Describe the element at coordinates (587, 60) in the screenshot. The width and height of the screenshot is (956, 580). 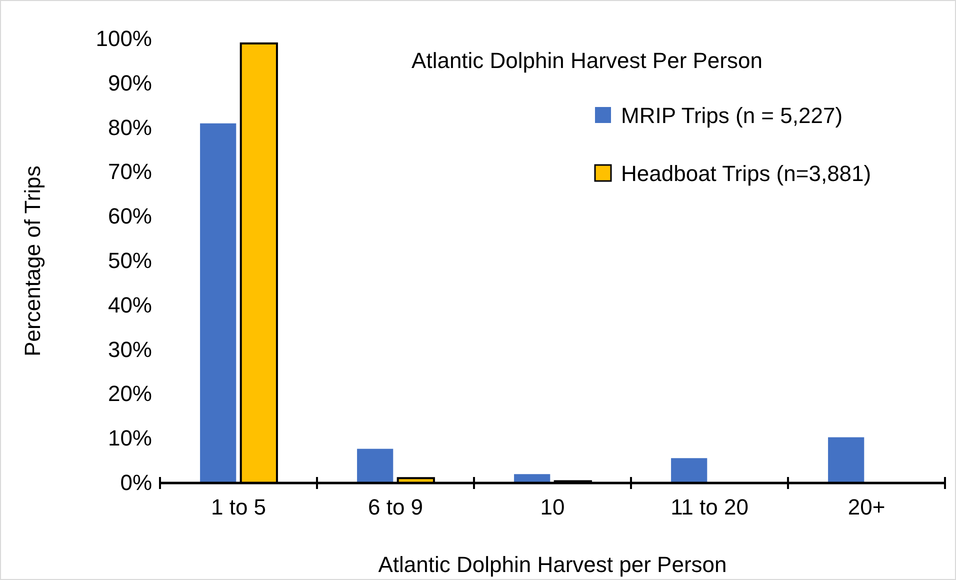
I see `chart-title: Atlantic Dolphin Harvest Per Person` at that location.